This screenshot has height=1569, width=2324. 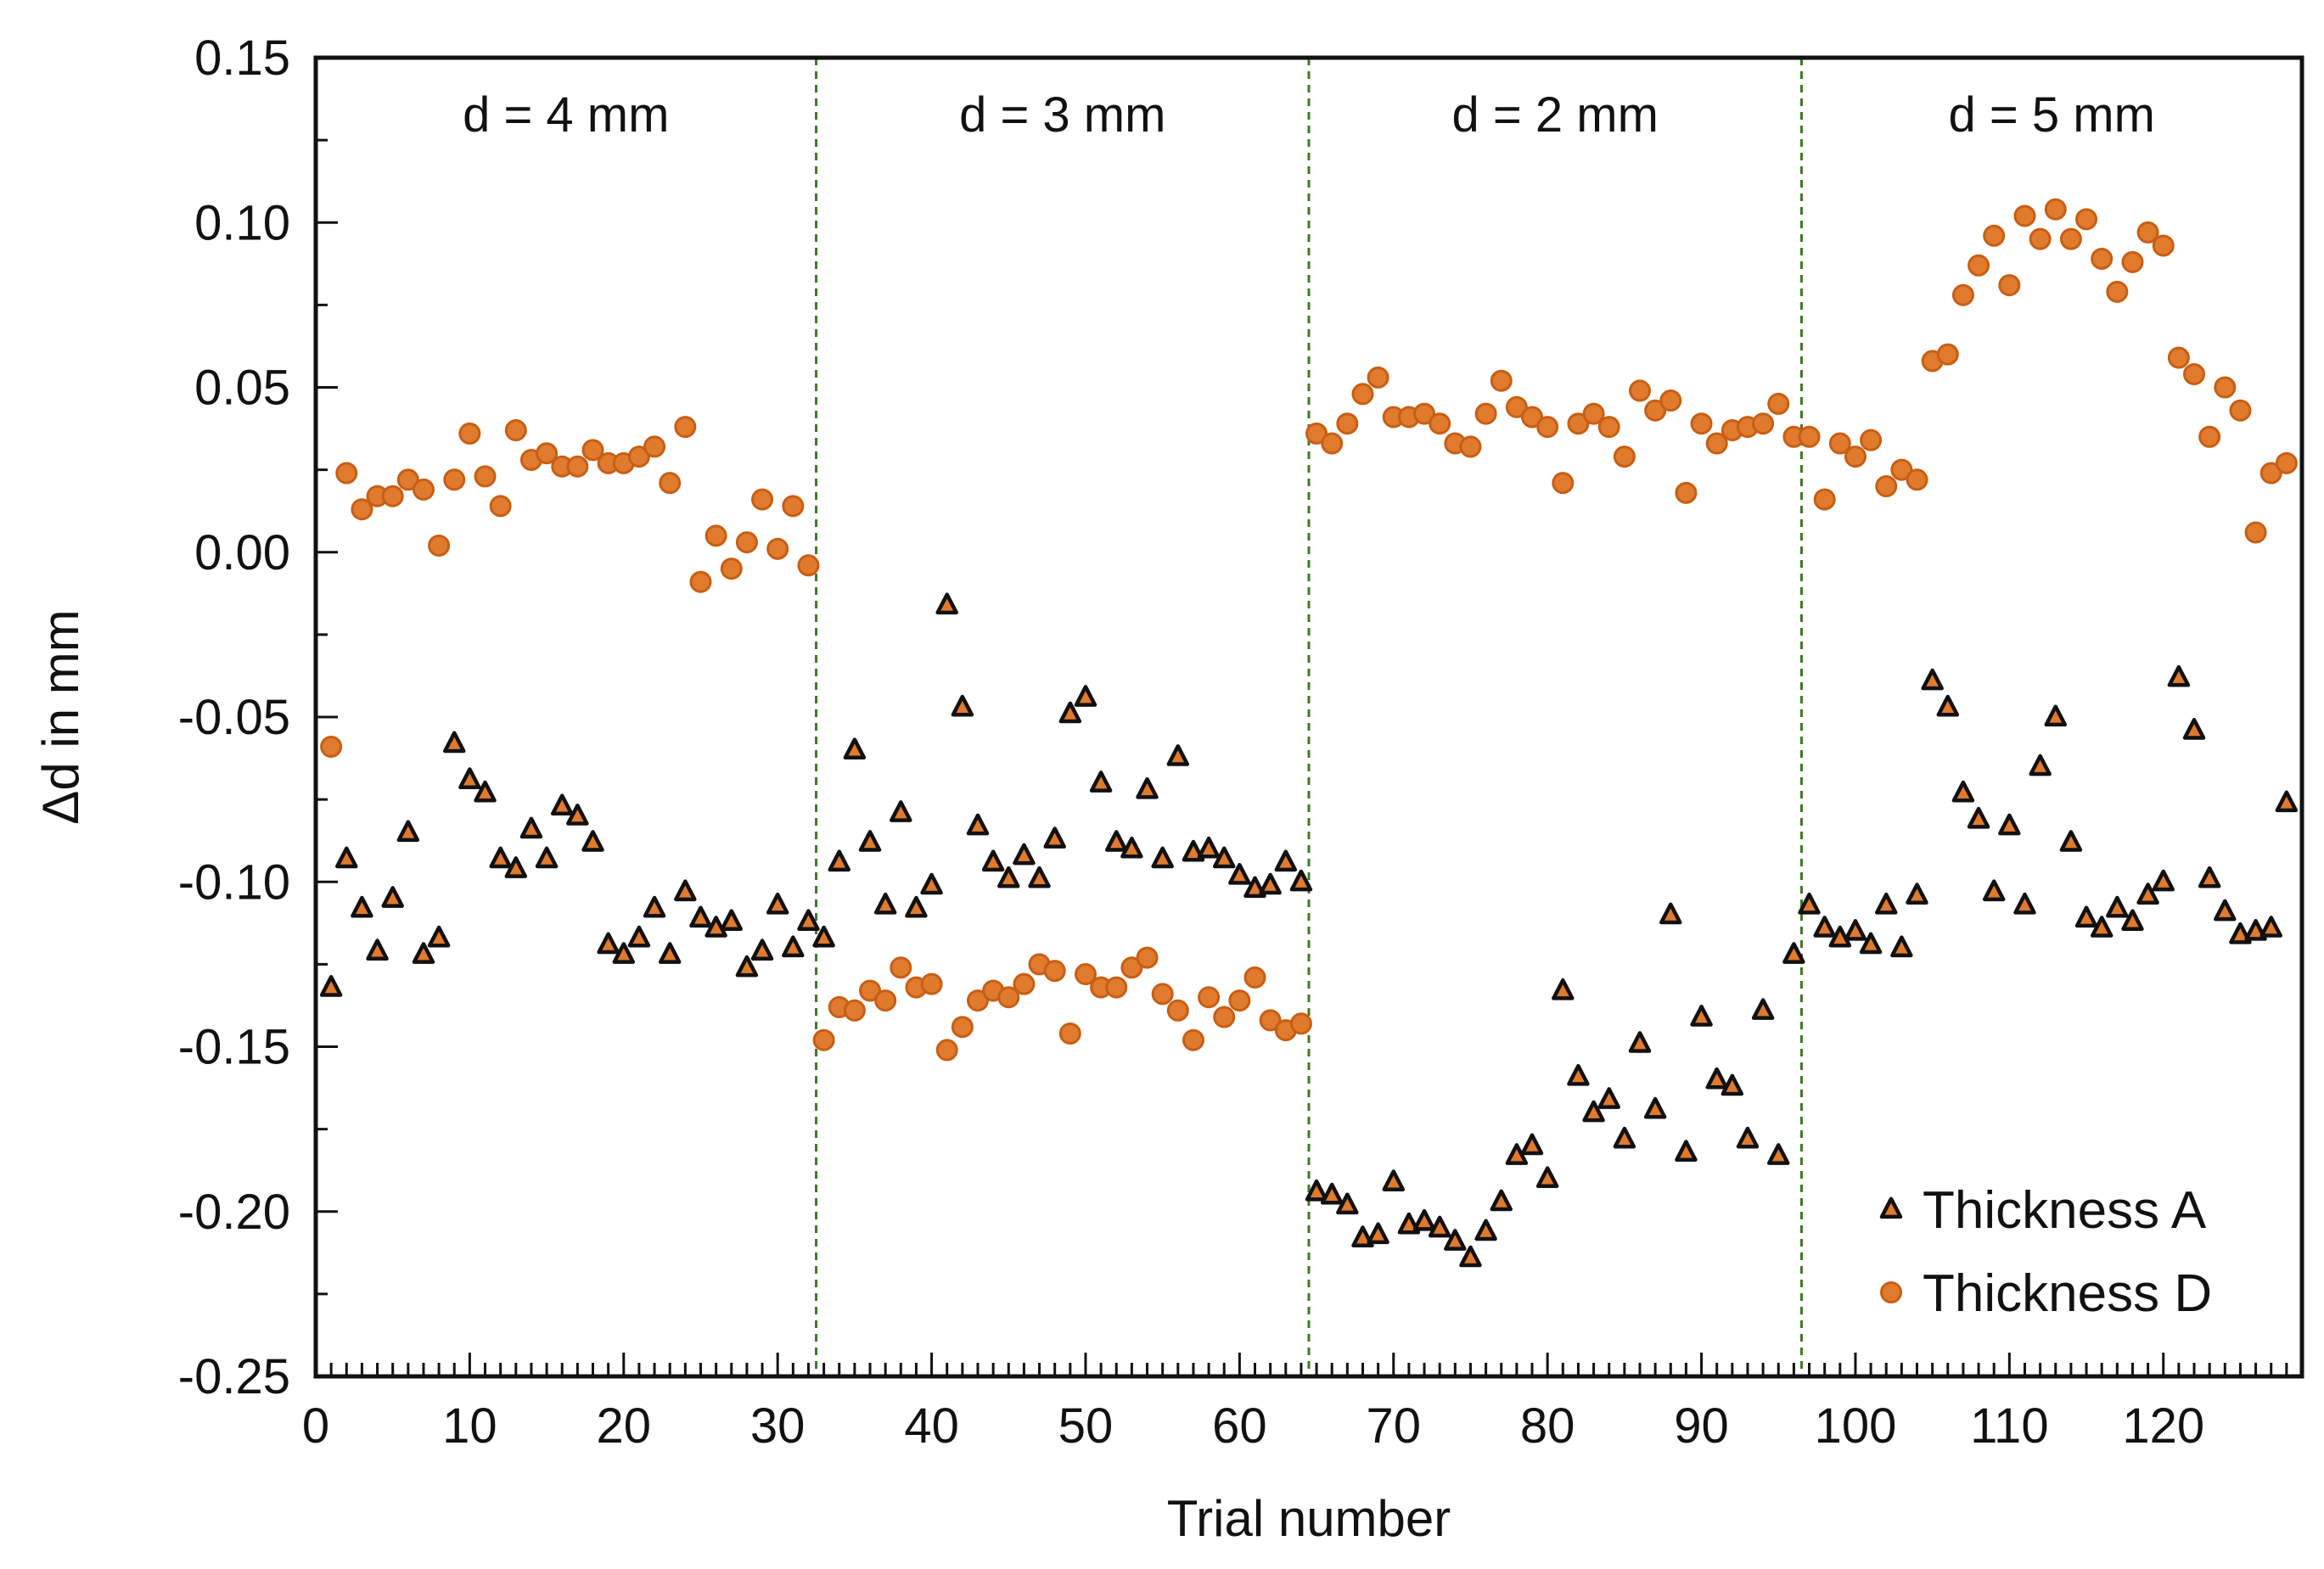 What do you see at coordinates (60, 716) in the screenshot?
I see `y-axis-label: Δd in mm` at bounding box center [60, 716].